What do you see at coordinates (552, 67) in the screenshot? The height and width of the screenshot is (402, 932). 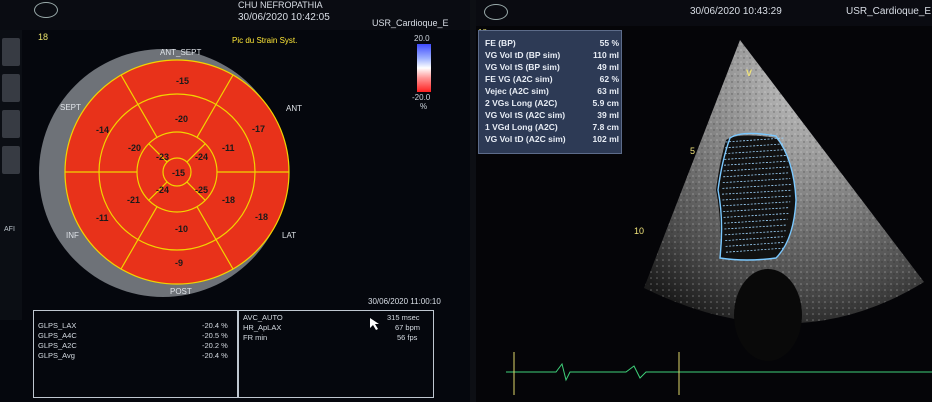 I see `measurement-row: VG Vol tS (BP sim) 49 ml` at bounding box center [552, 67].